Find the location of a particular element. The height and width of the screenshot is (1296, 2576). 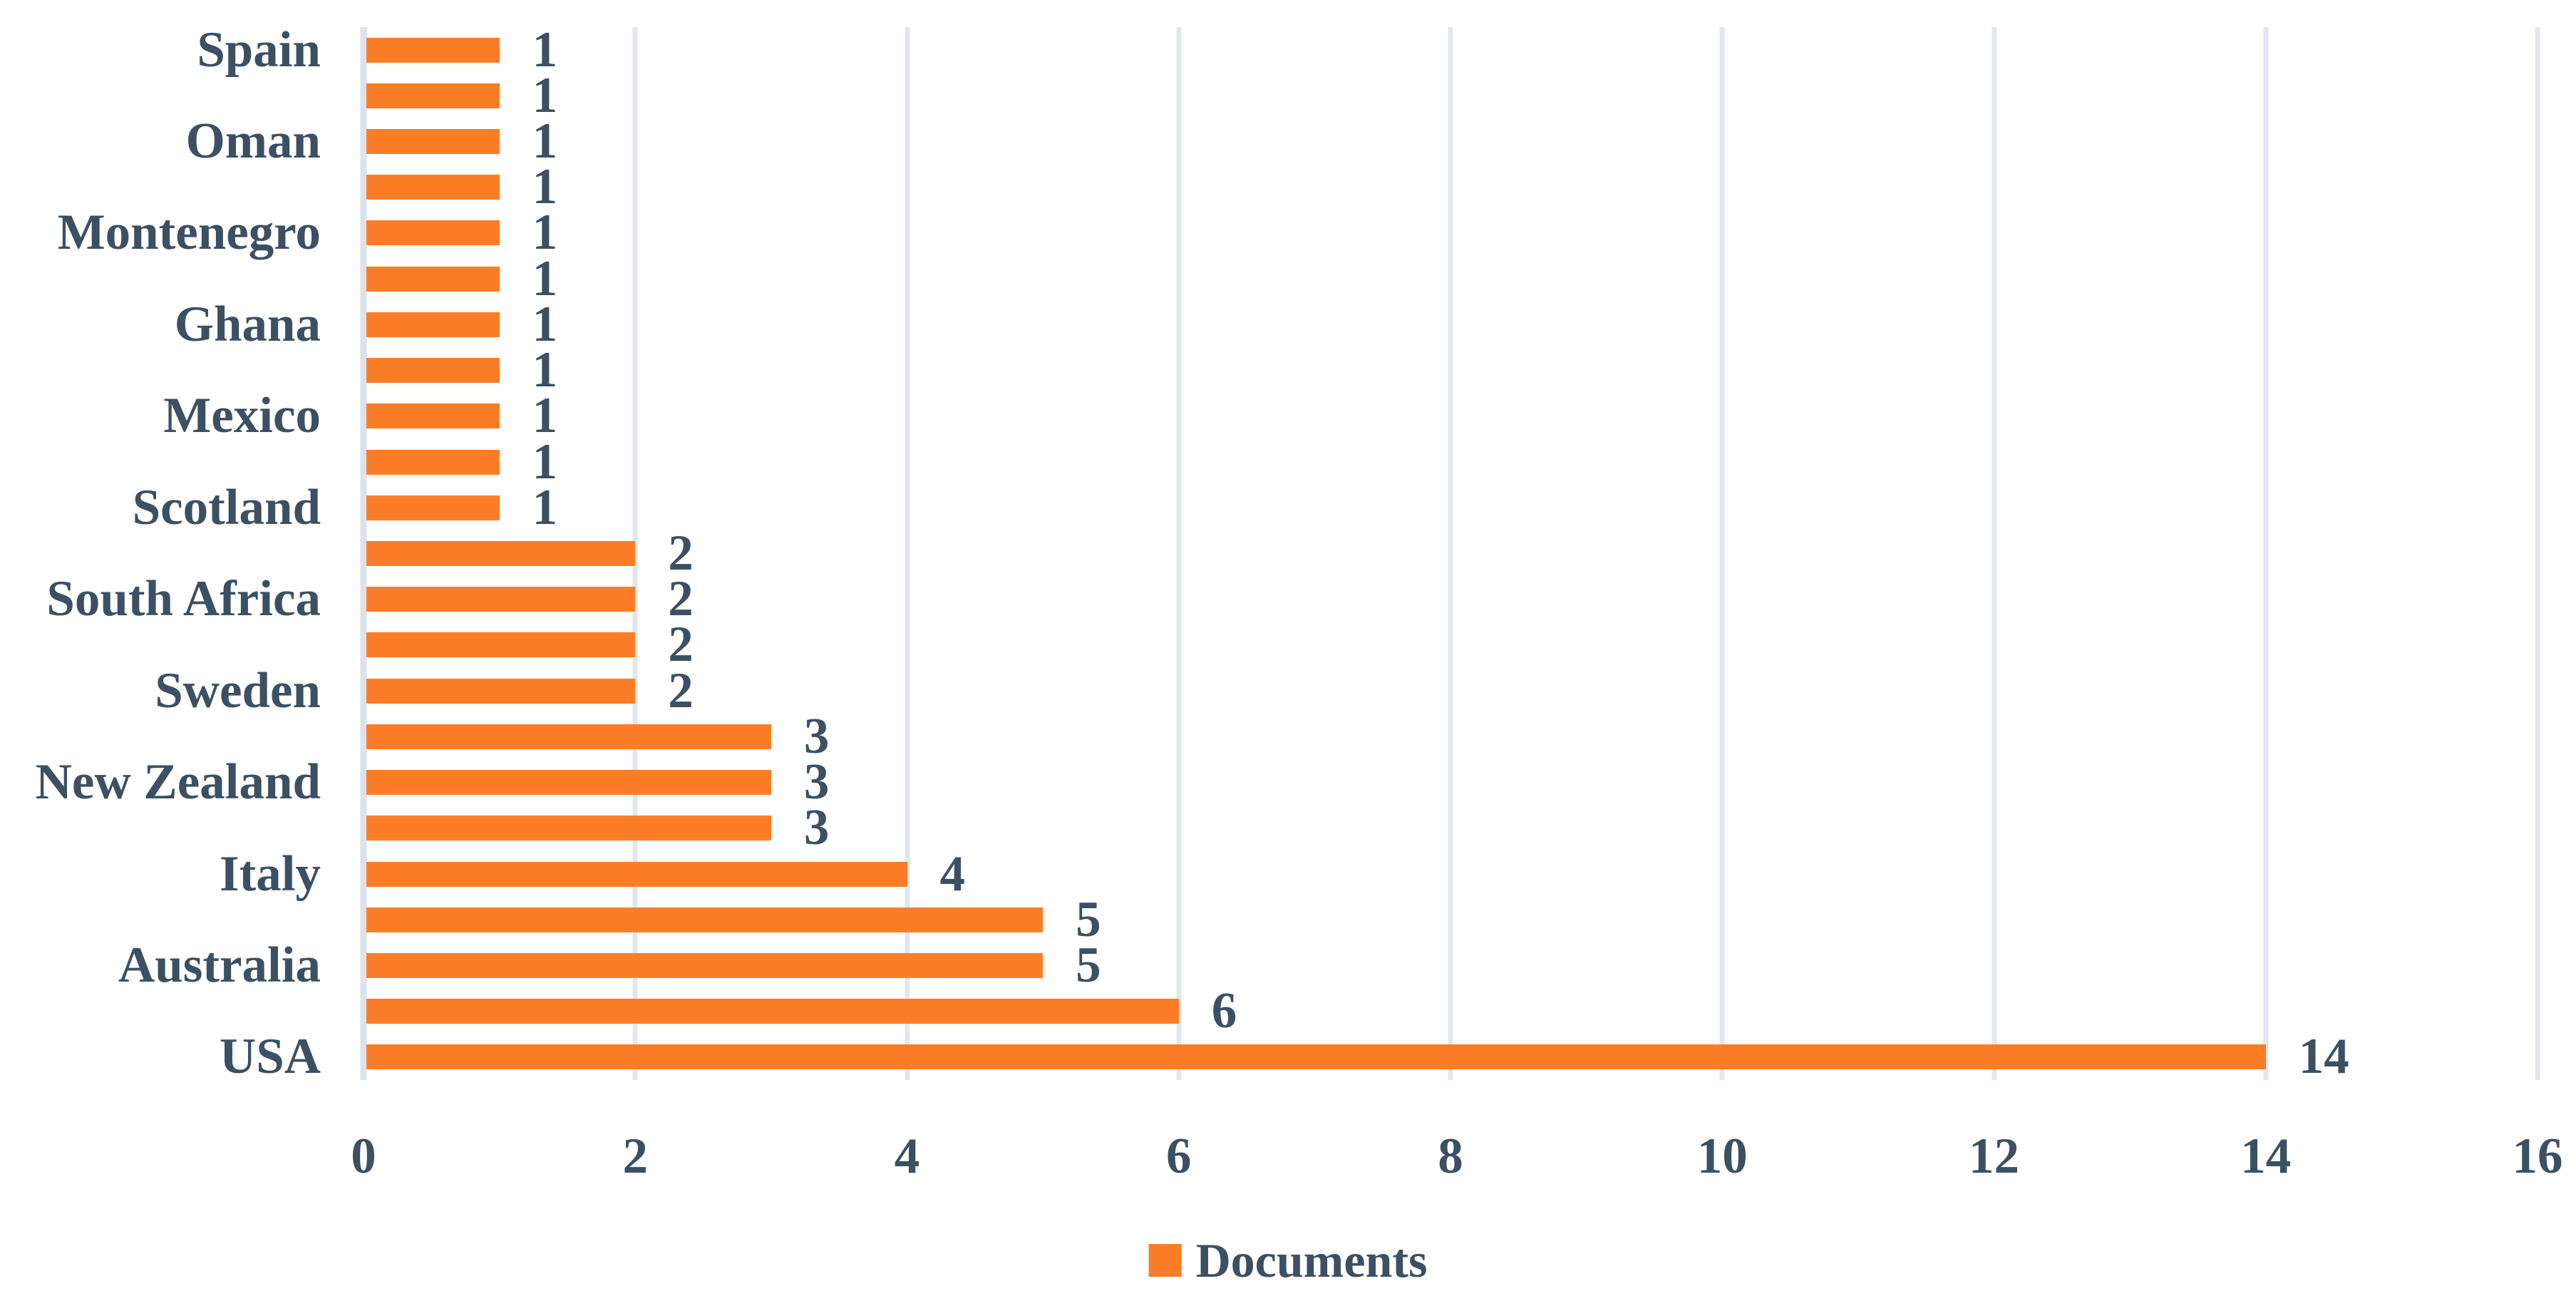

x-tick-label-2: 2 is located at coordinates (635, 1156).